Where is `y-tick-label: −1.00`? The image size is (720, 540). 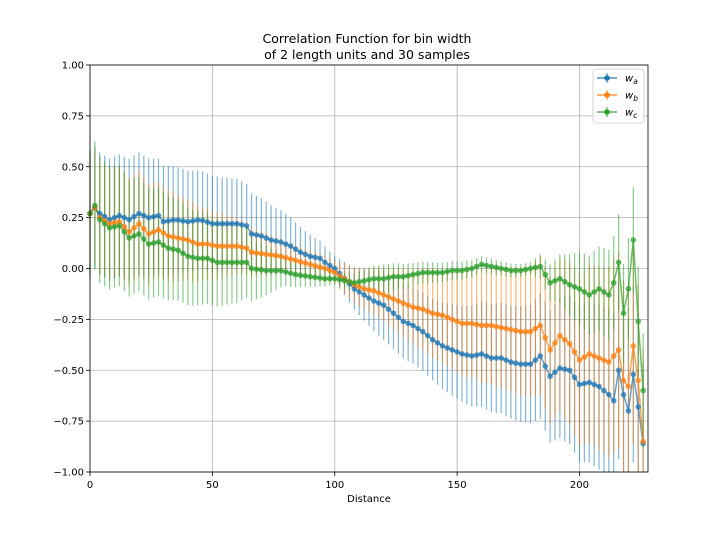
y-tick-label: −1.00 is located at coordinates (68, 473).